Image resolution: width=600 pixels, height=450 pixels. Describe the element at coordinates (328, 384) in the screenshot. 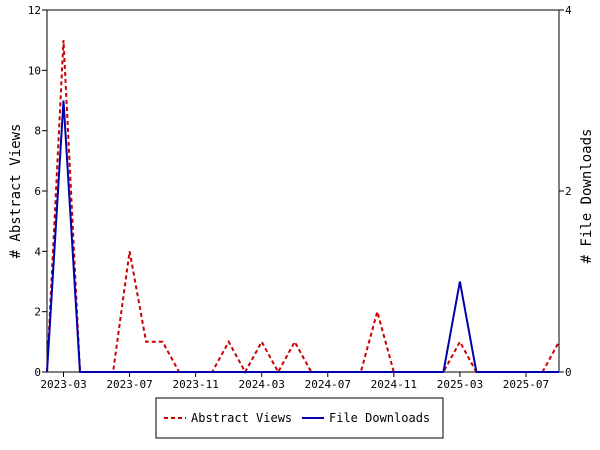

I see `x-tick-label: 2024-07` at that location.